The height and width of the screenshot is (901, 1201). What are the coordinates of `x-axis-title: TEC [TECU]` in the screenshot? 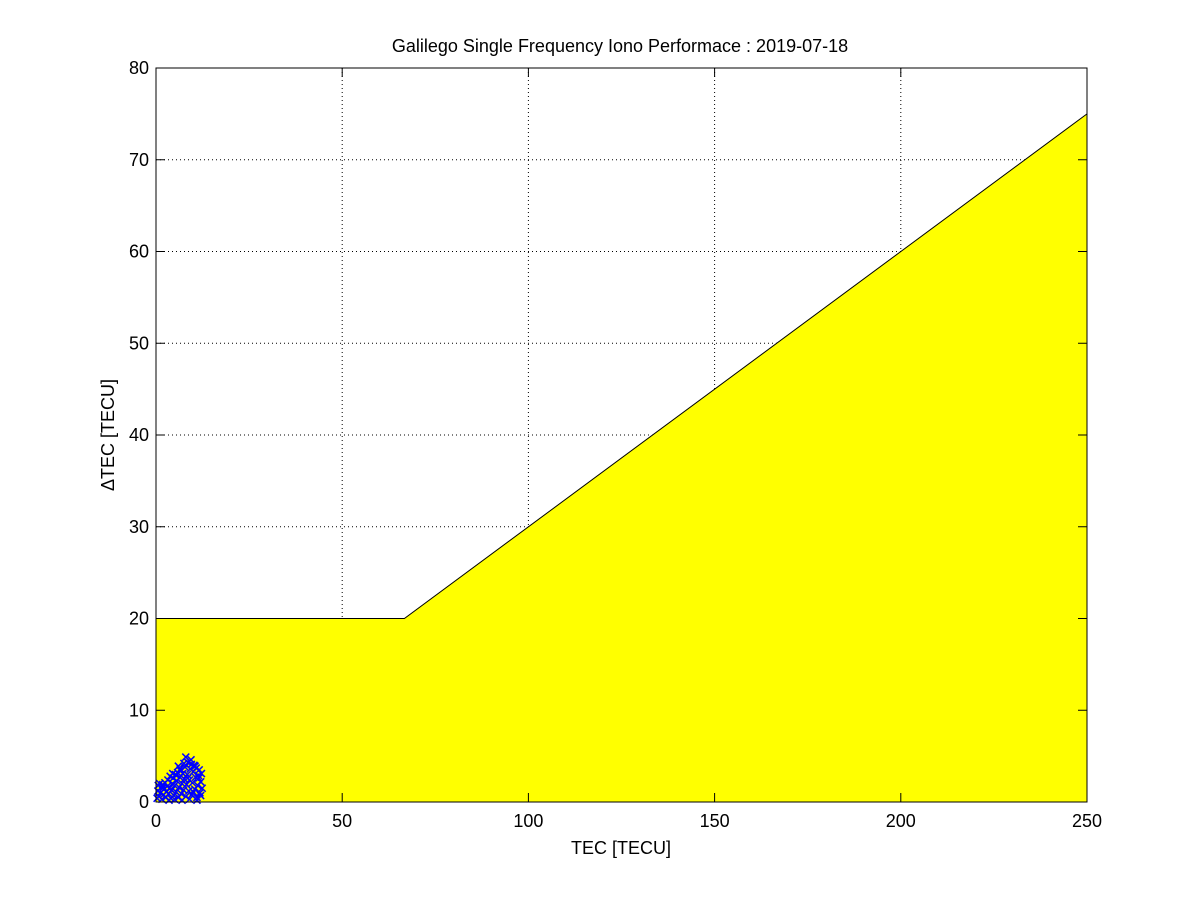 It's located at (621, 848).